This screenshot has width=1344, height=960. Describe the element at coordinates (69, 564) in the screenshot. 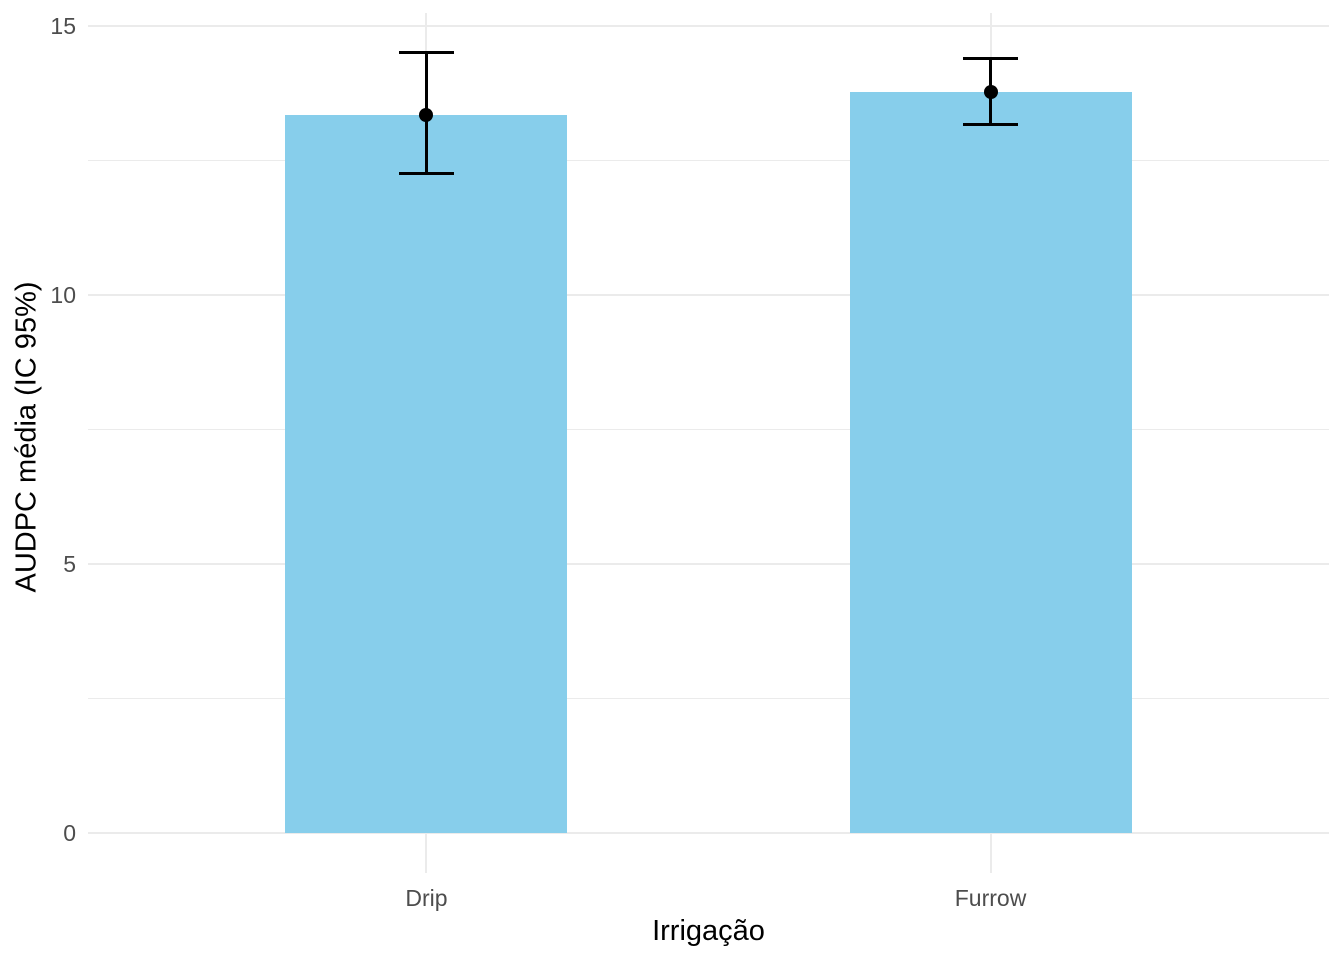

I see `y-tick-label: 5` at that location.